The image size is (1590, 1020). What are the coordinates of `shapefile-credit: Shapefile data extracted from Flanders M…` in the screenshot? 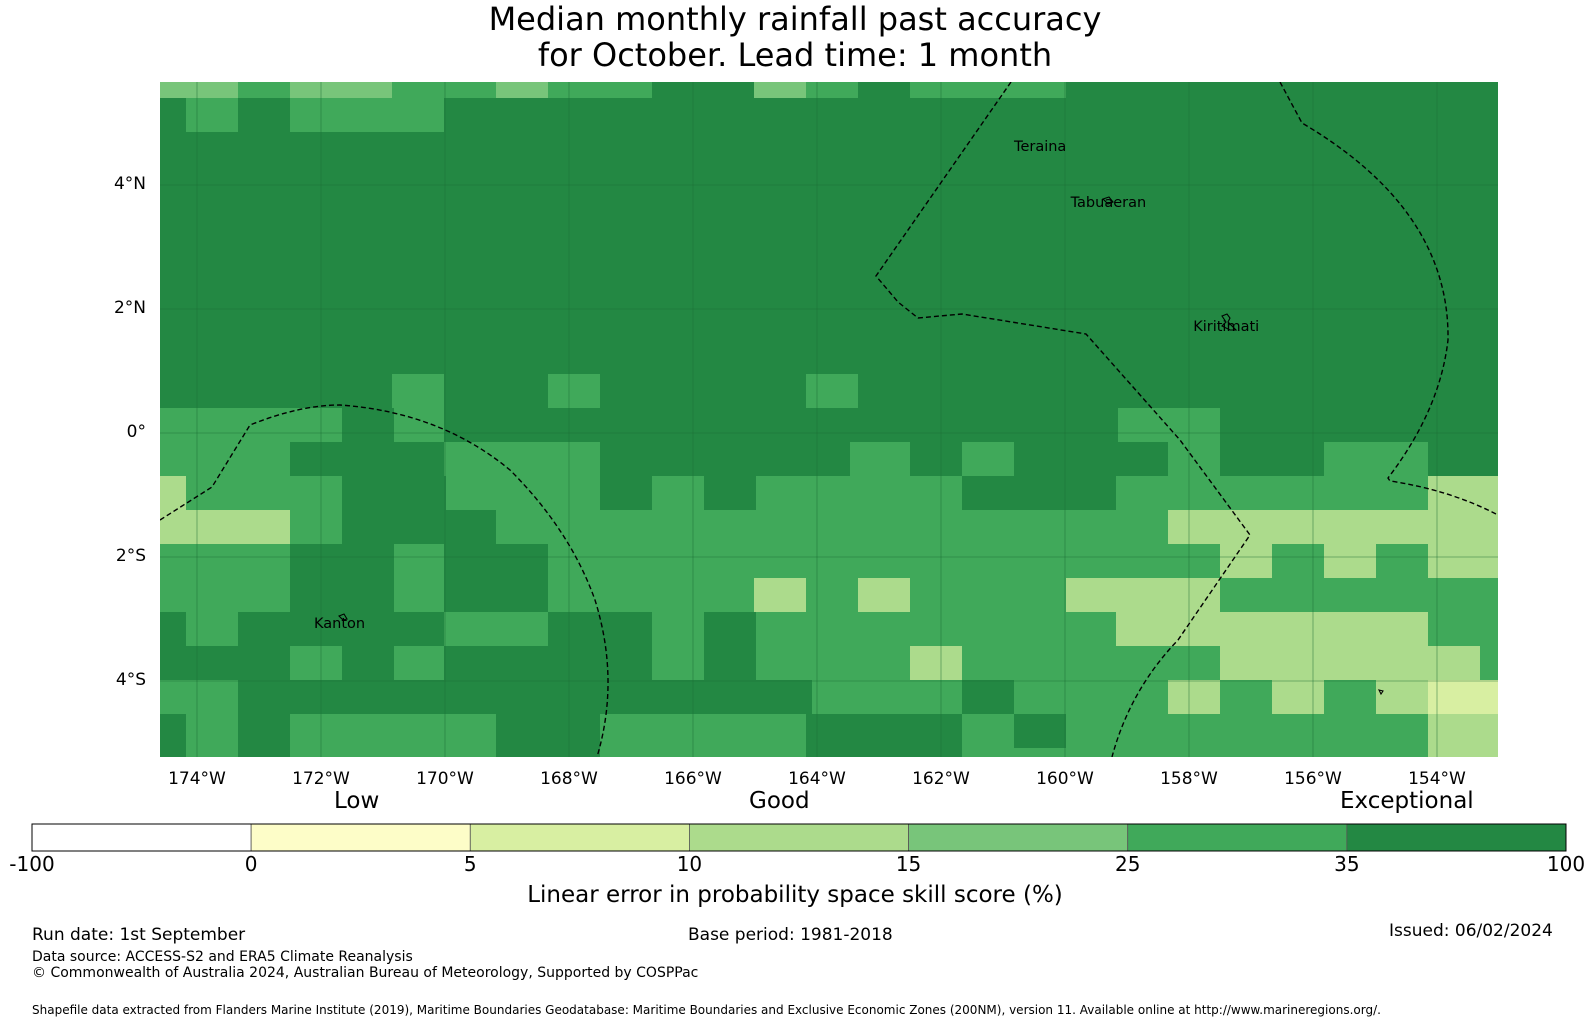 It's located at (706, 1010).